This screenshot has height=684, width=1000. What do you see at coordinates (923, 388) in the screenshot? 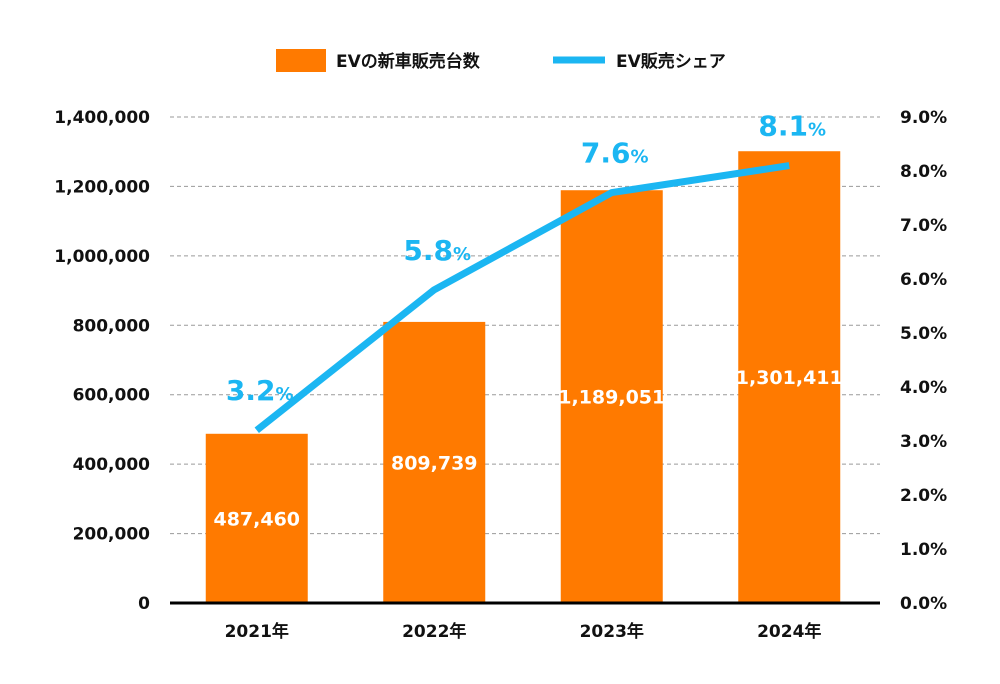
I see `right-axis-tick: 4.0%` at bounding box center [923, 388].